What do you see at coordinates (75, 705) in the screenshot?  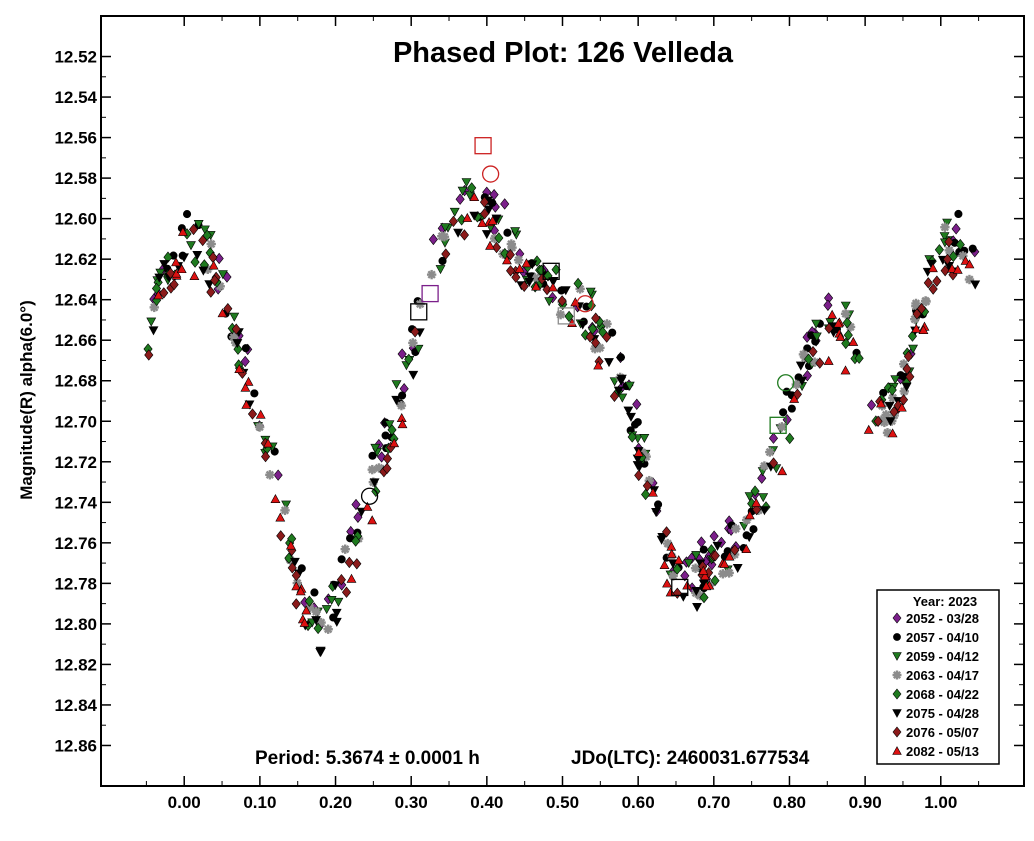 I see `y-tick-label: 12.84` at bounding box center [75, 705].